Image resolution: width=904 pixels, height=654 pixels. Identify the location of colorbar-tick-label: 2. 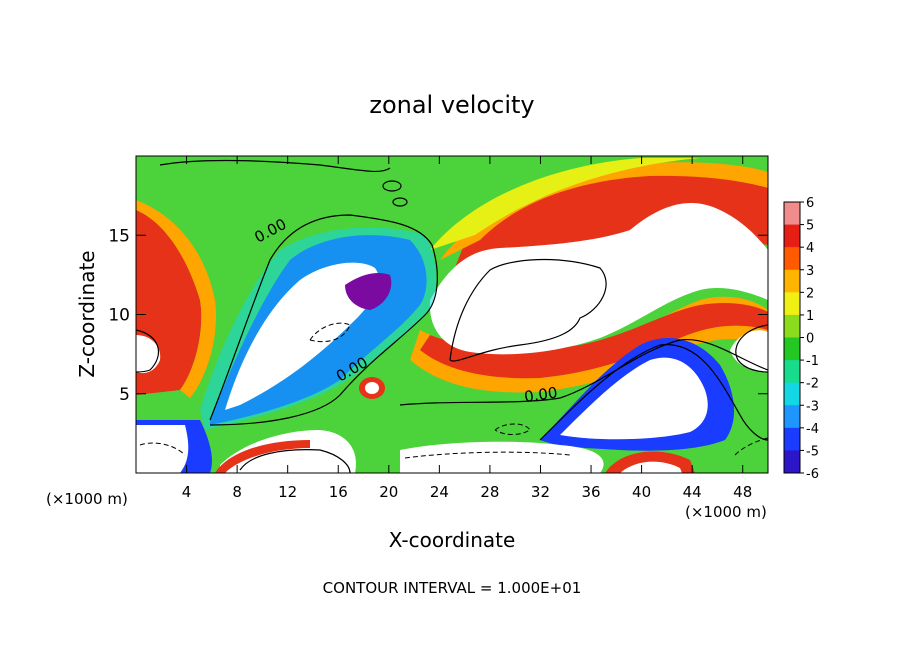
(810, 293).